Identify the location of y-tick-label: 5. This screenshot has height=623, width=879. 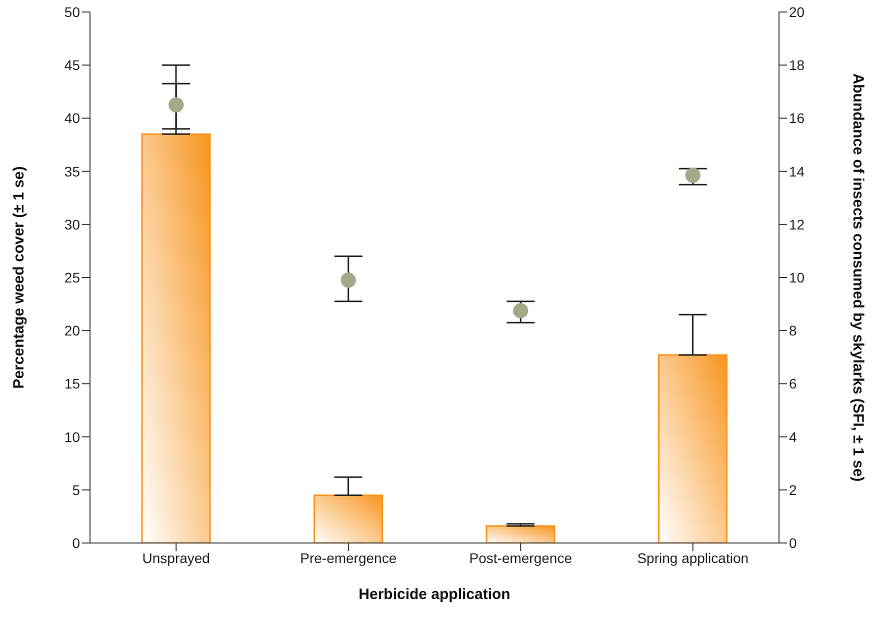
(76, 490).